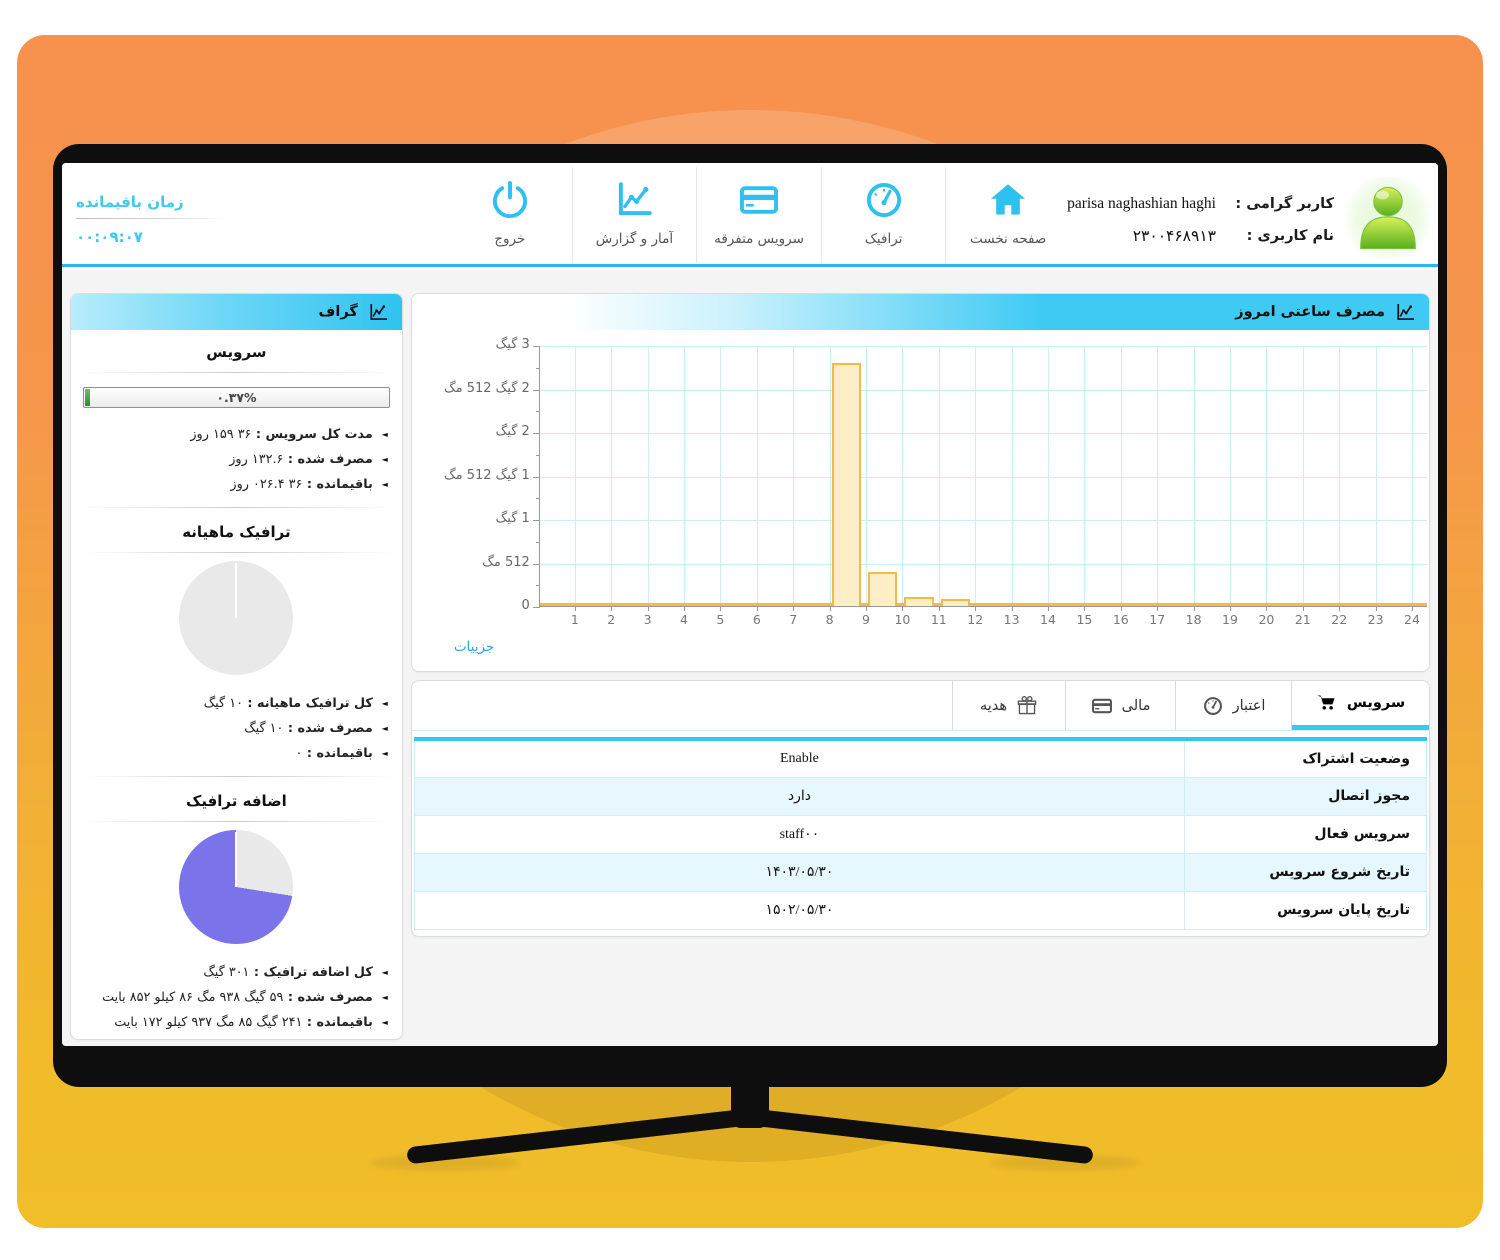 The width and height of the screenshot is (1500, 1260). I want to click on x-axis-label: 2, so click(611, 619).